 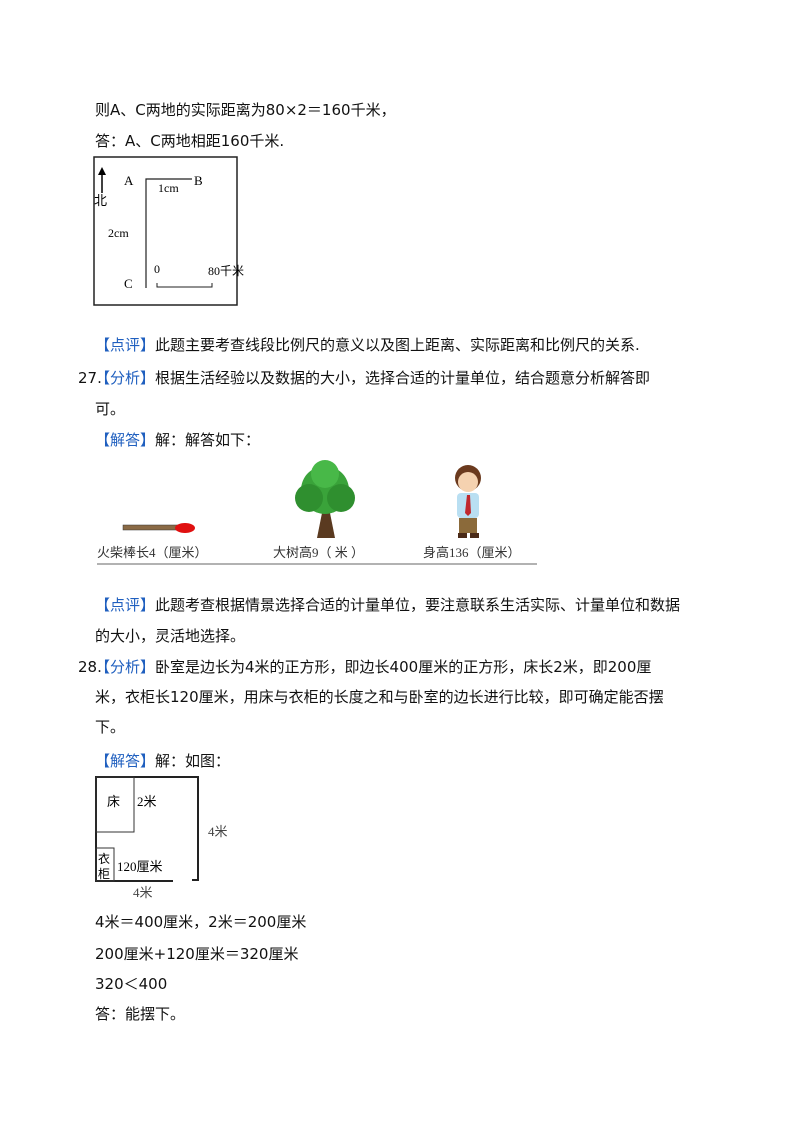 I want to click on point-c: C, so click(x=128, y=283).